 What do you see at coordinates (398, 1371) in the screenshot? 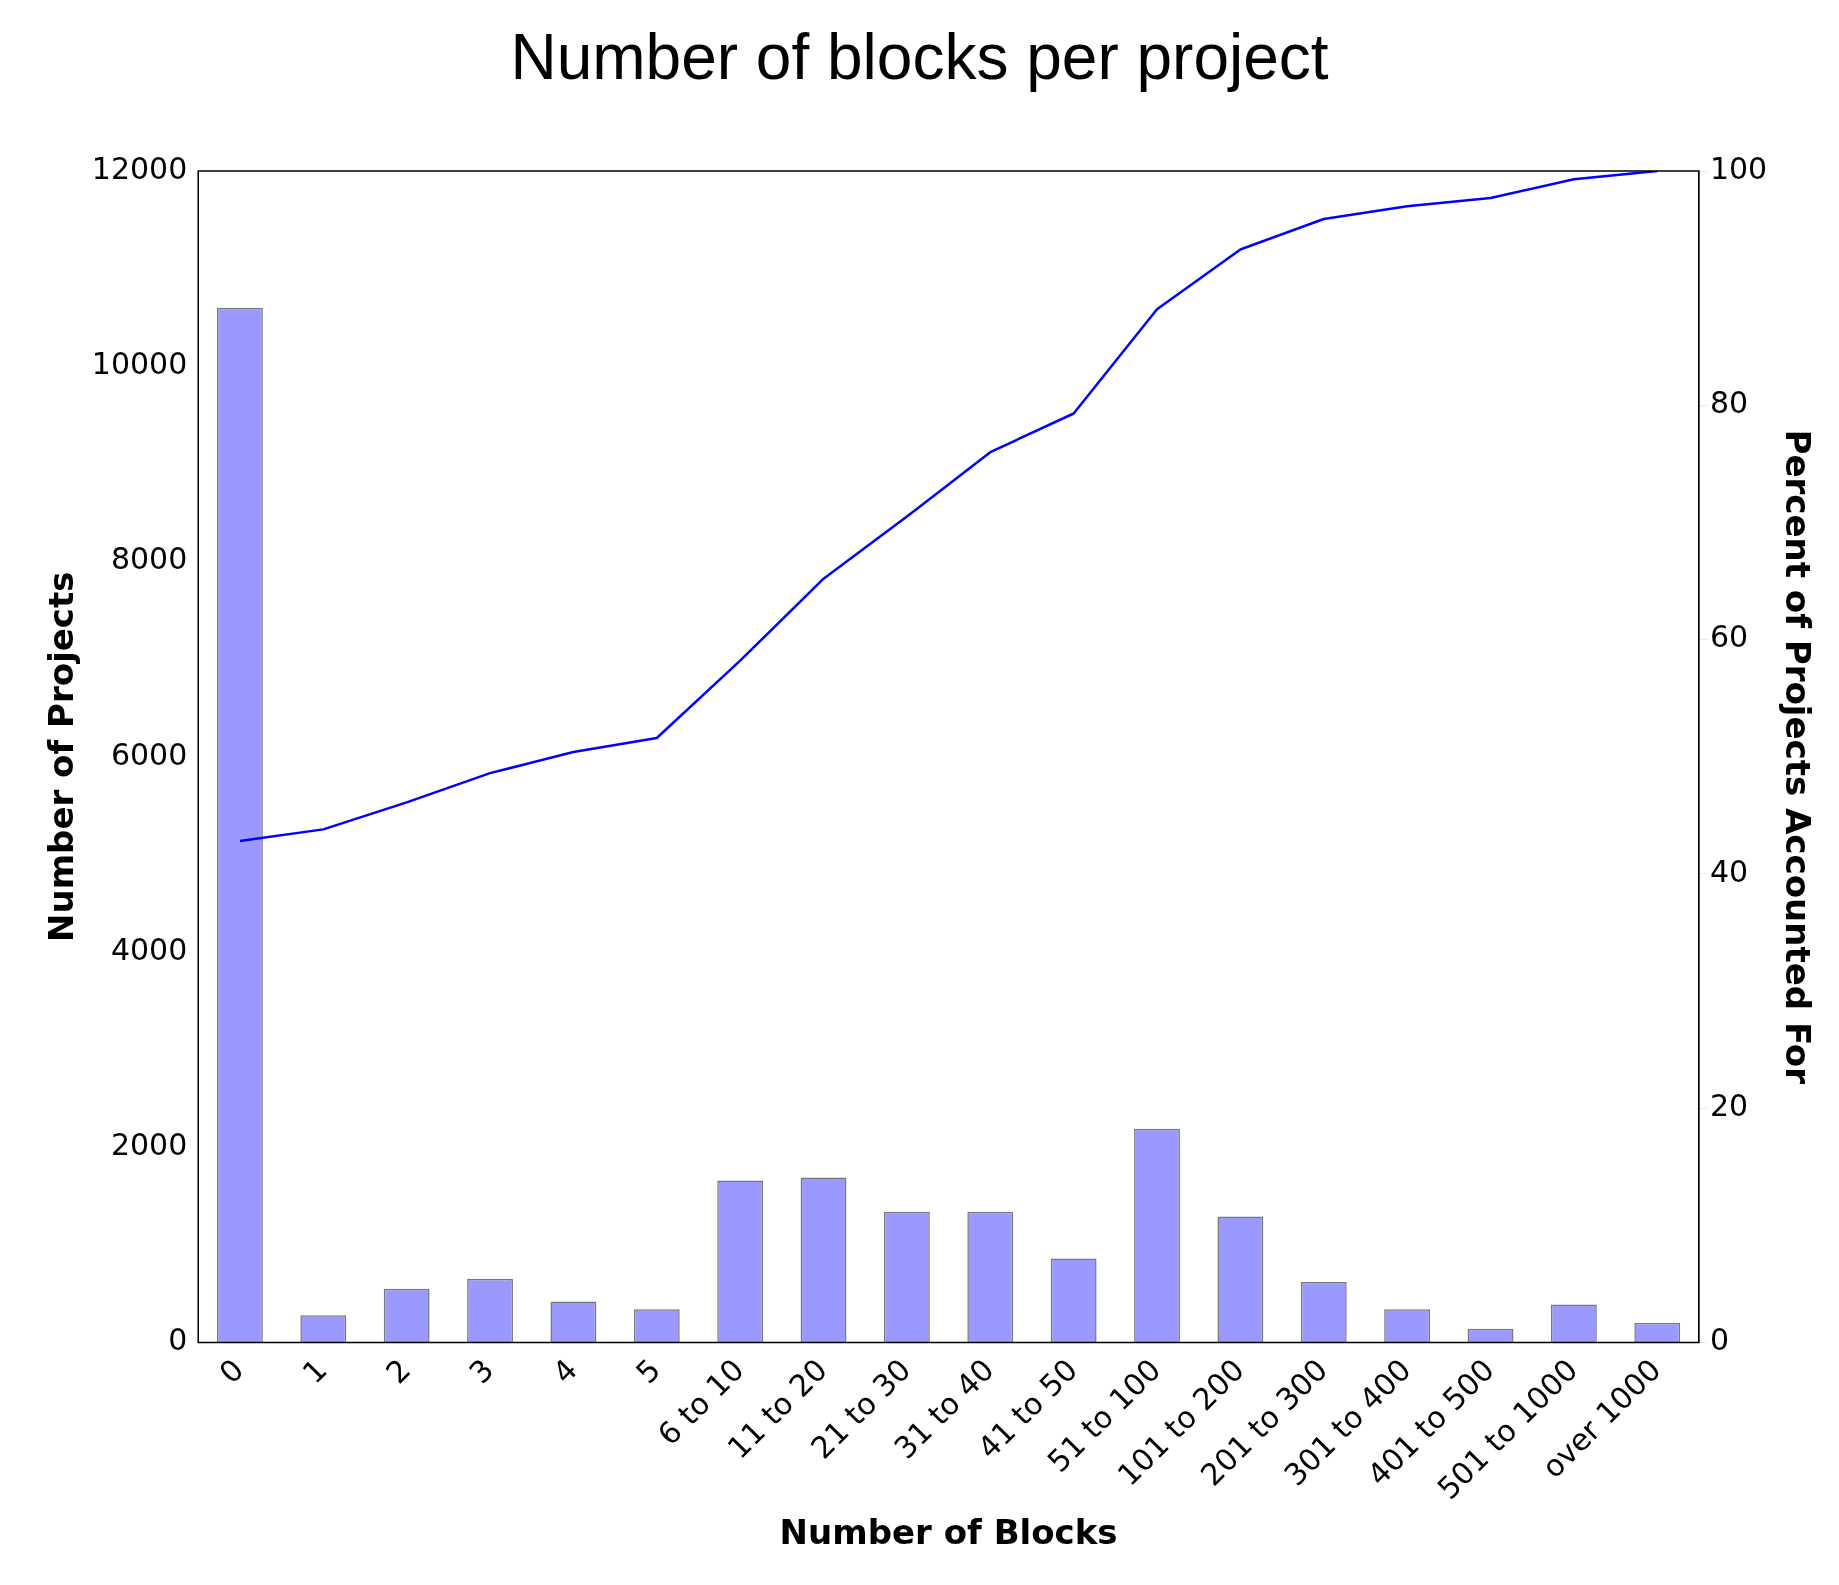
I see `x-tick-label: 2` at bounding box center [398, 1371].